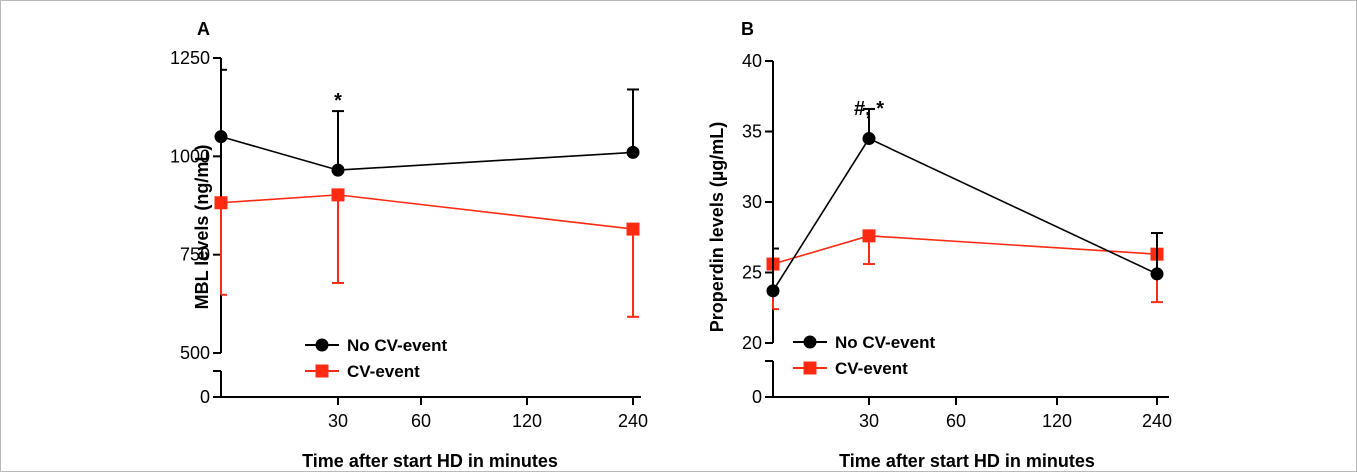 Image resolution: width=1357 pixels, height=472 pixels. What do you see at coordinates (717, 227) in the screenshot?
I see `y-axis-title: Properdin levels (µg/mL)` at bounding box center [717, 227].